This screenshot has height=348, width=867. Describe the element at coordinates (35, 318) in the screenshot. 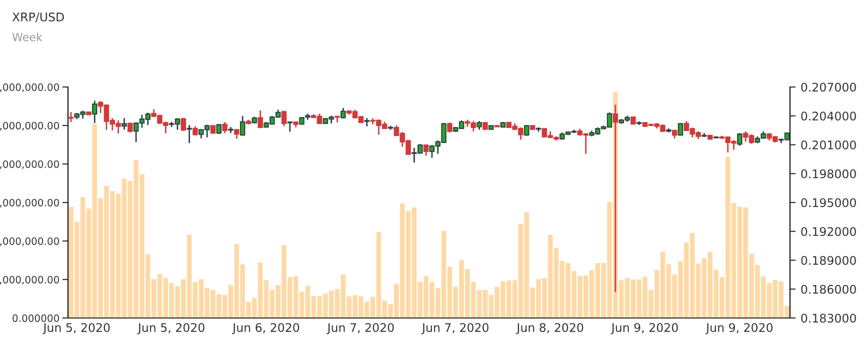

I see `text: 0.000000` at that location.